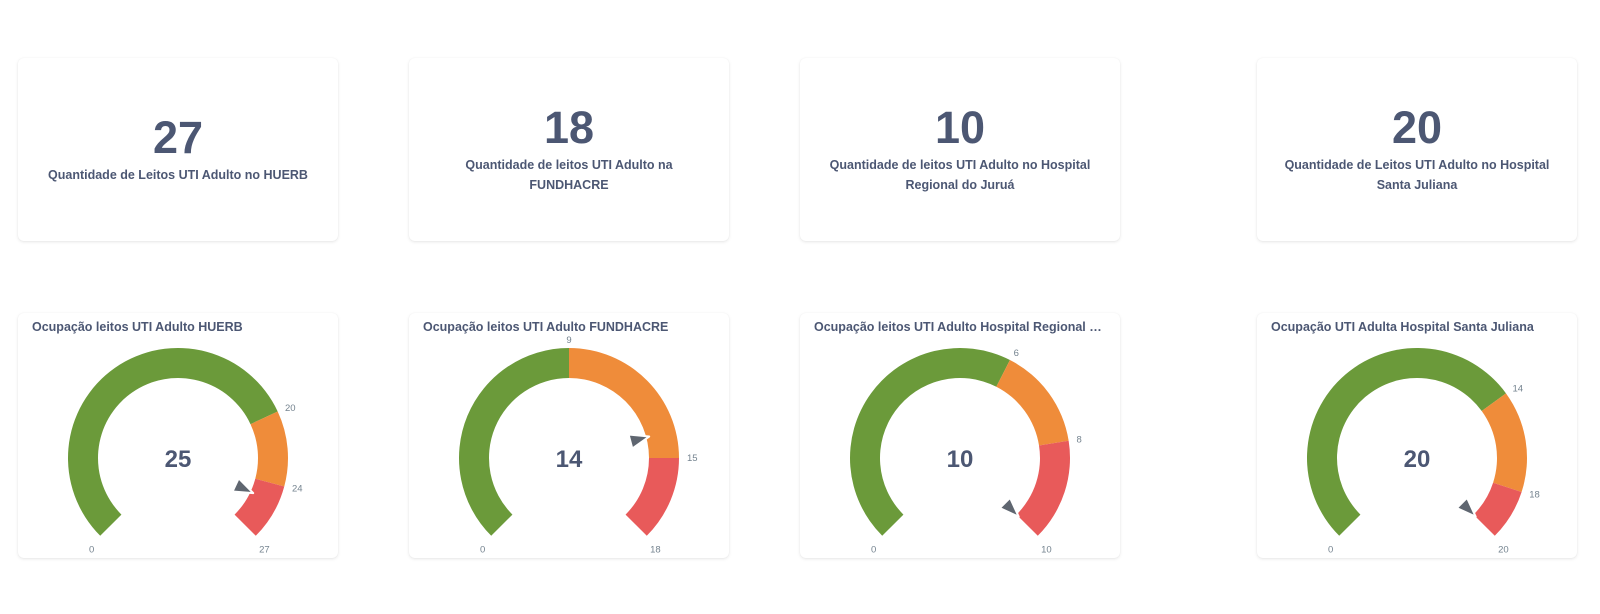 Image resolution: width=1600 pixels, height=614 pixels. Describe the element at coordinates (1417, 459) in the screenshot. I see `gauge-value: 20` at that location.